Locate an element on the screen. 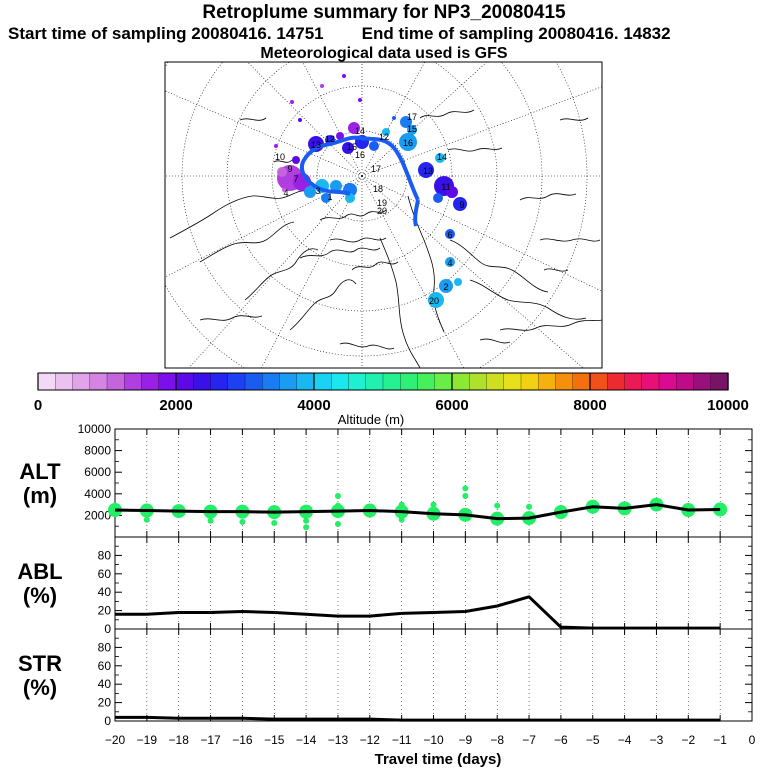  x-tick-label: −8 is located at coordinates (497, 740).